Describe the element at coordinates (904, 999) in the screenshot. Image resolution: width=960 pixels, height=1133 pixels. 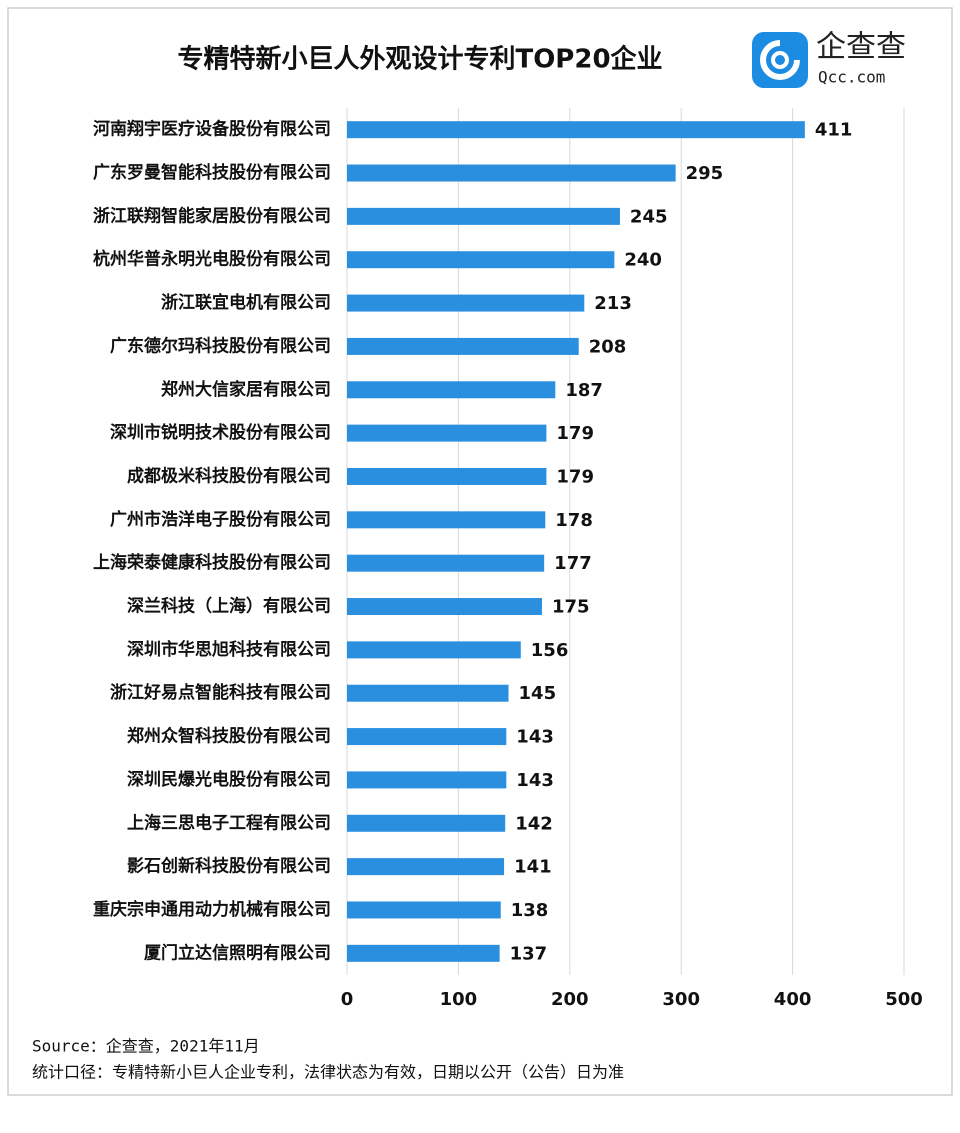
I see `x-tick-label: 500` at that location.